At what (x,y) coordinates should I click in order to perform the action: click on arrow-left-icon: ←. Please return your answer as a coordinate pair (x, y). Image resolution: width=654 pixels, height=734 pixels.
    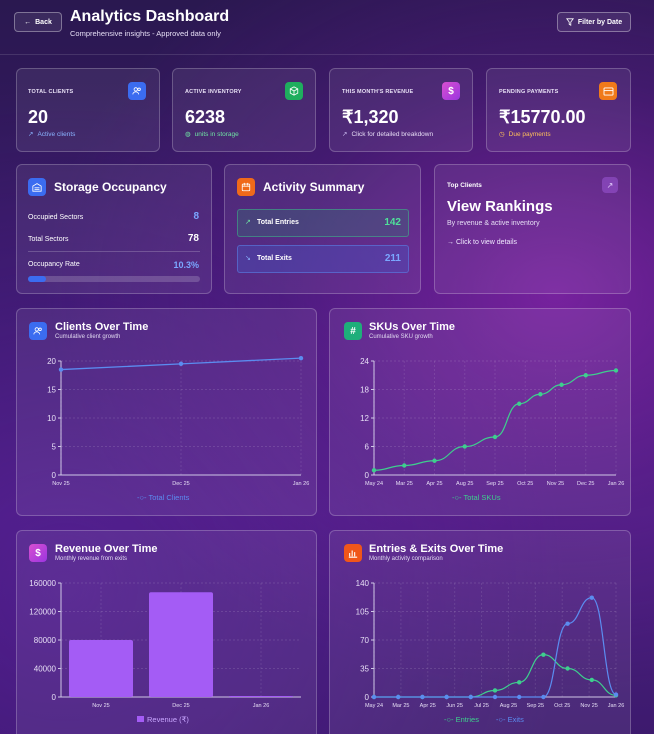
    Looking at the image, I should click on (28, 22).